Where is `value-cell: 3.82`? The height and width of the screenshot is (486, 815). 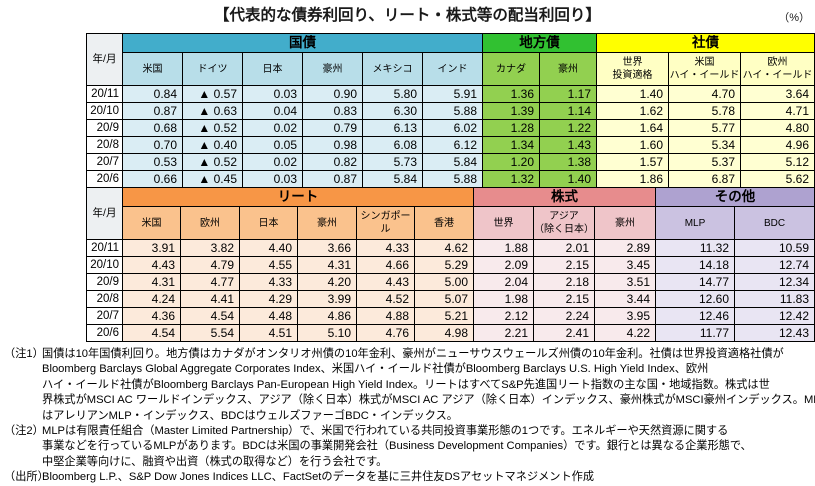 value-cell: 3.82 is located at coordinates (210, 248).